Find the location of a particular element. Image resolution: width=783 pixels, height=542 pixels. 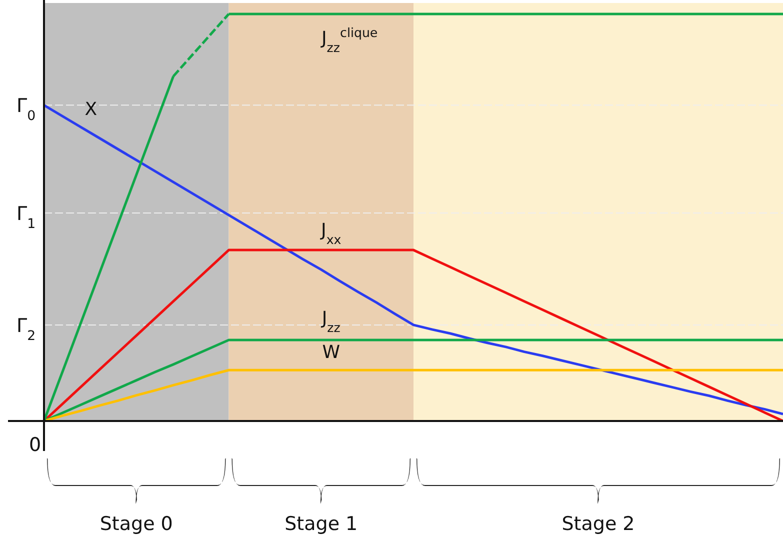

series-label: W is located at coordinates (331, 353).